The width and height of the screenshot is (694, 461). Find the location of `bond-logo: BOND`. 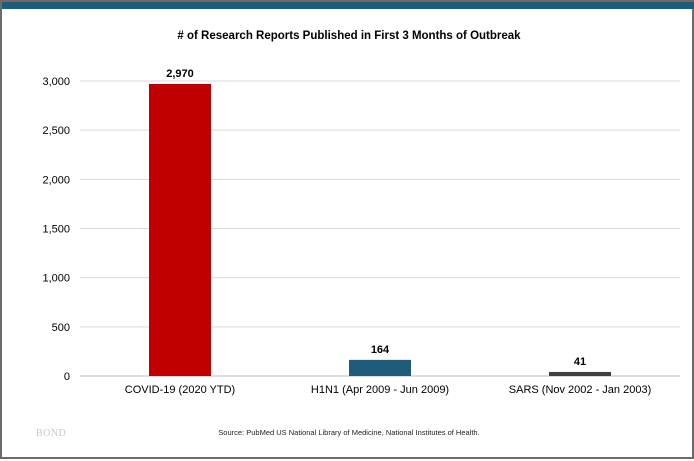

bond-logo: BOND is located at coordinates (51, 433).